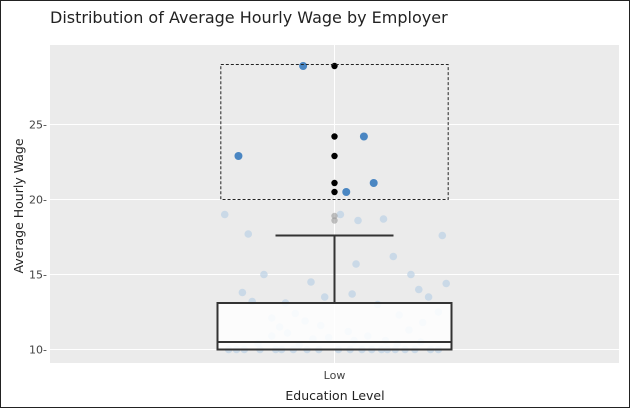 Image resolution: width=630 pixels, height=408 pixels. I want to click on y-tick-label: 10-, so click(38, 350).